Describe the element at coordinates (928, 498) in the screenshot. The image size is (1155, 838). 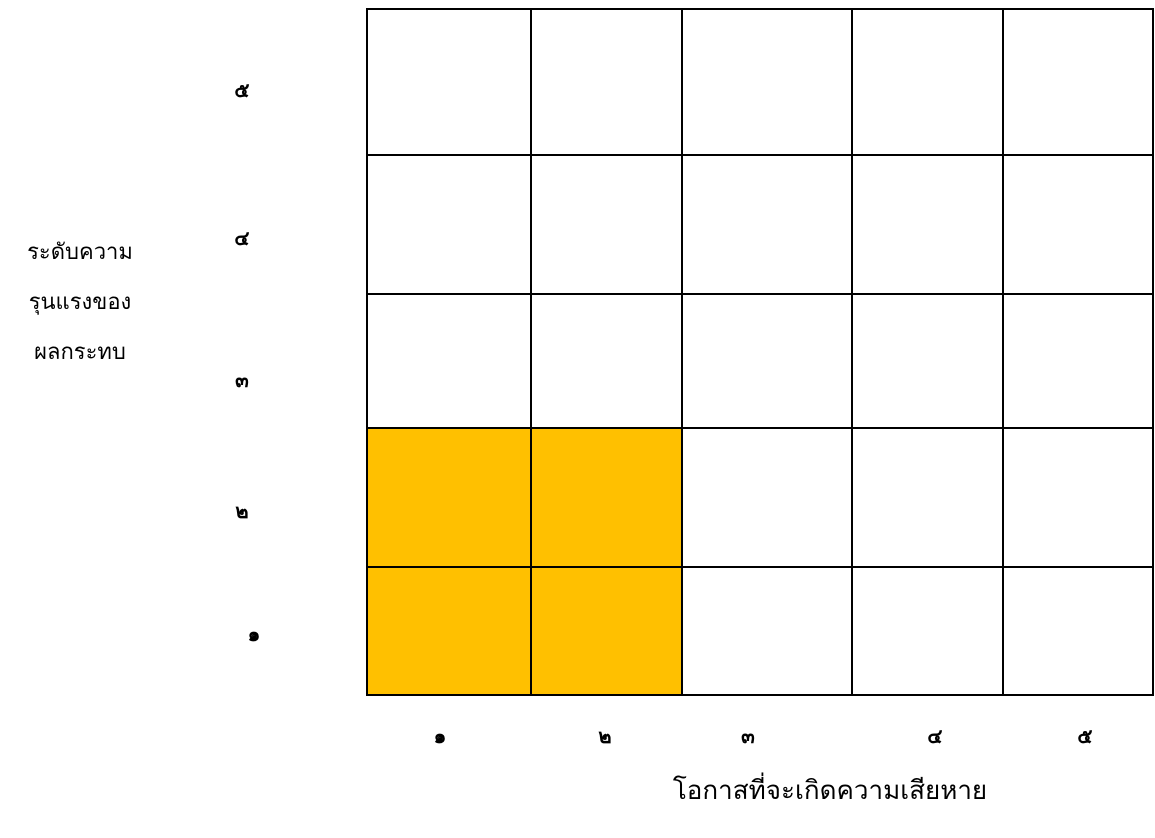
I see `matrix-cell-l4-i2` at that location.